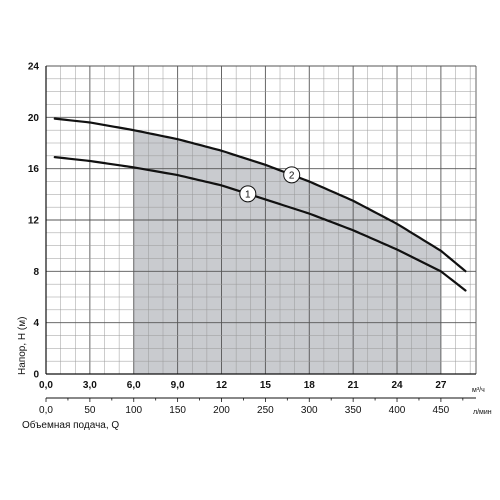 Image resolution: width=500 pixels, height=500 pixels. I want to click on x-tick-label-lmin: 150, so click(177, 410).